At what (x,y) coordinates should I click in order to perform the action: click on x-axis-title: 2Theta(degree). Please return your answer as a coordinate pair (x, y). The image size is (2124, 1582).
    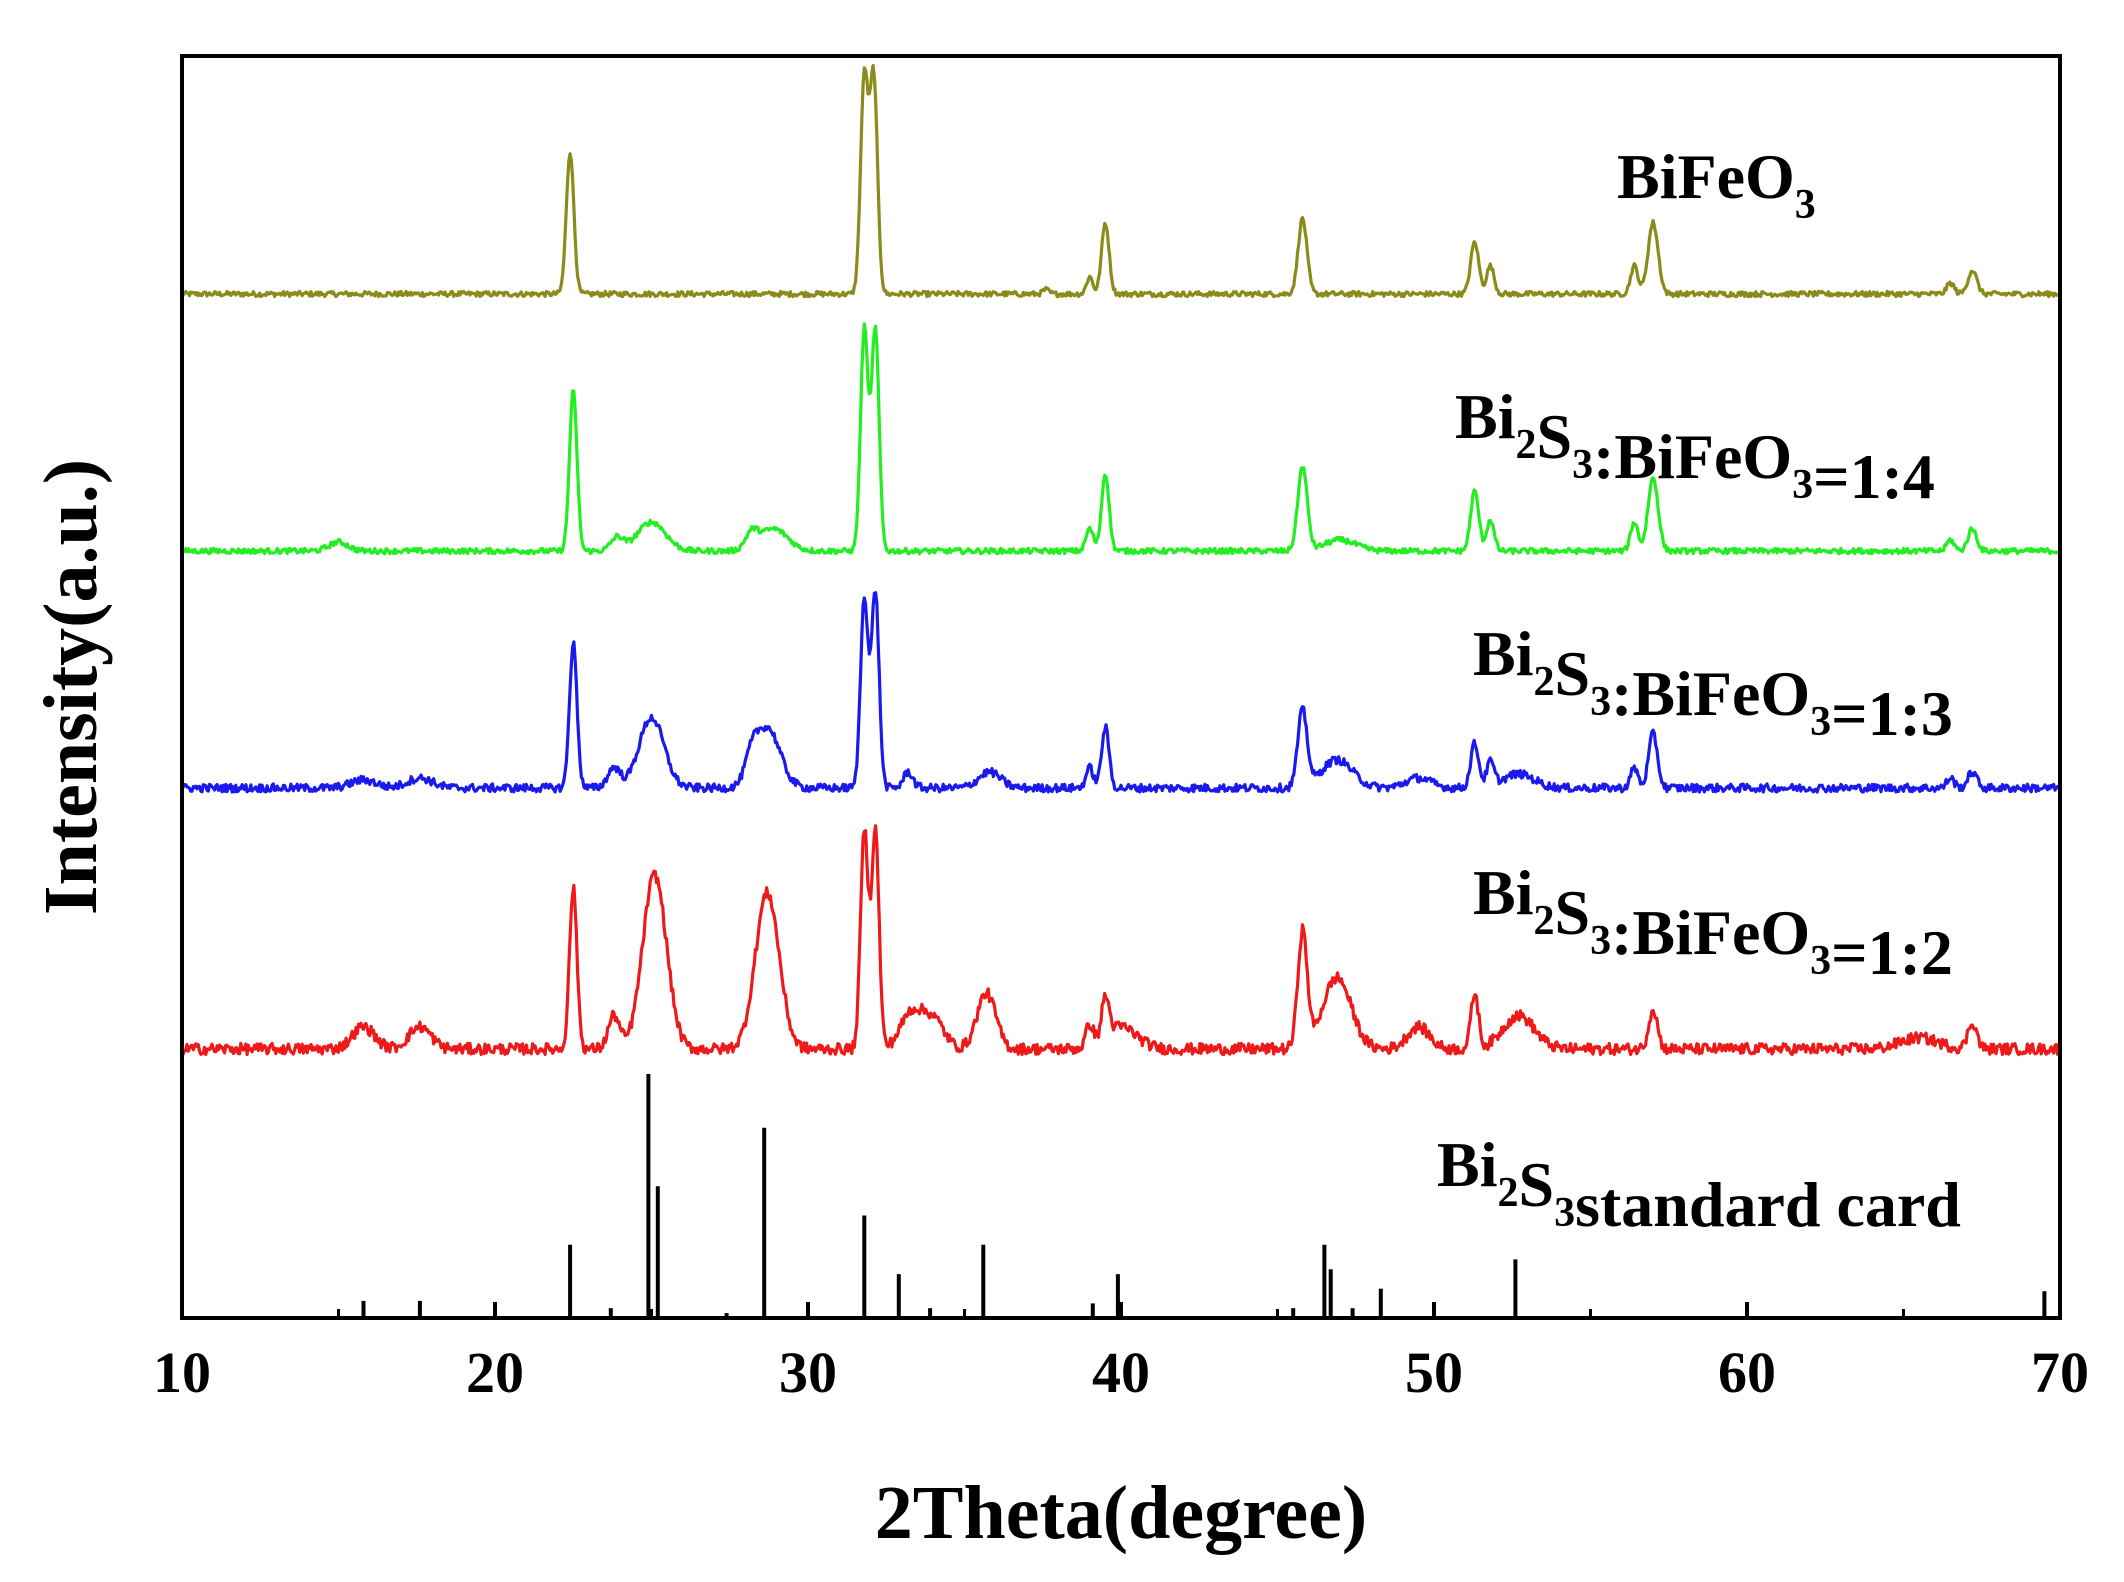
    Looking at the image, I should click on (1121, 1513).